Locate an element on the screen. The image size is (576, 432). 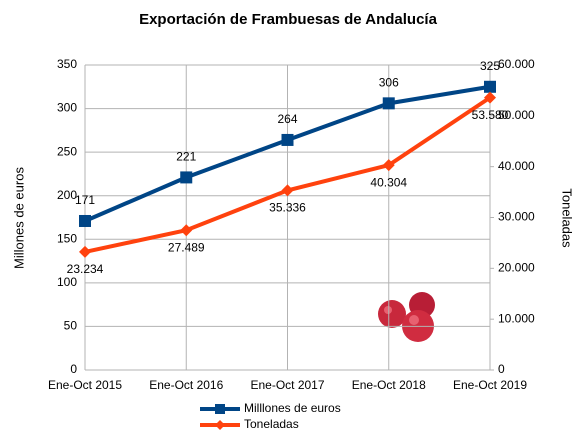
legend-label: Toneladas is located at coordinates (271, 424).